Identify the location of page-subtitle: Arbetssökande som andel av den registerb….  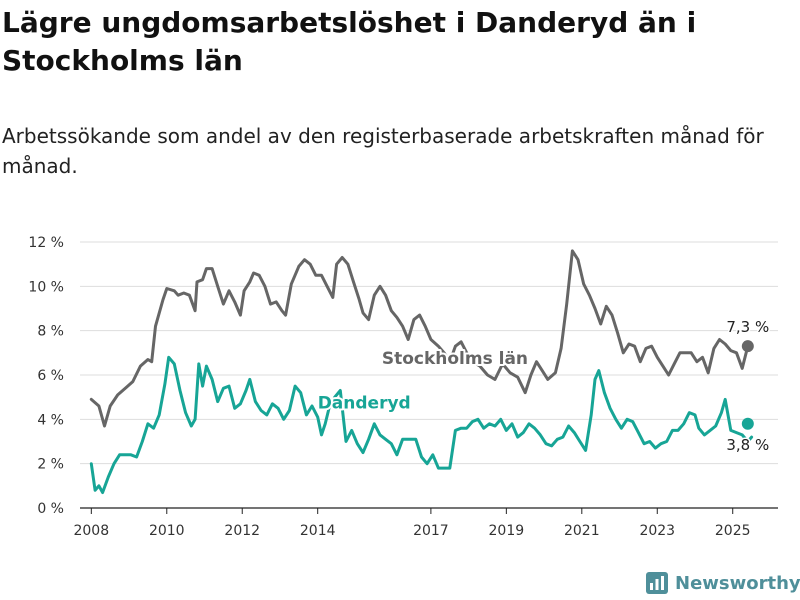
(383, 151).